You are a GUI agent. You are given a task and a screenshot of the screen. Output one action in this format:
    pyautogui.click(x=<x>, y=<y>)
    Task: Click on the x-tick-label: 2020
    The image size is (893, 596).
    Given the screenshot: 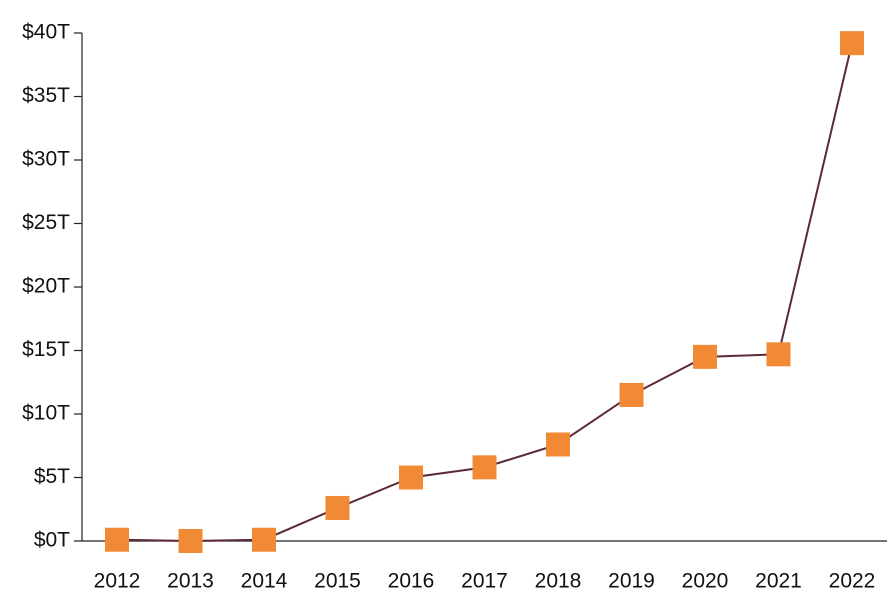 What is the action you would take?
    pyautogui.click(x=705, y=581)
    